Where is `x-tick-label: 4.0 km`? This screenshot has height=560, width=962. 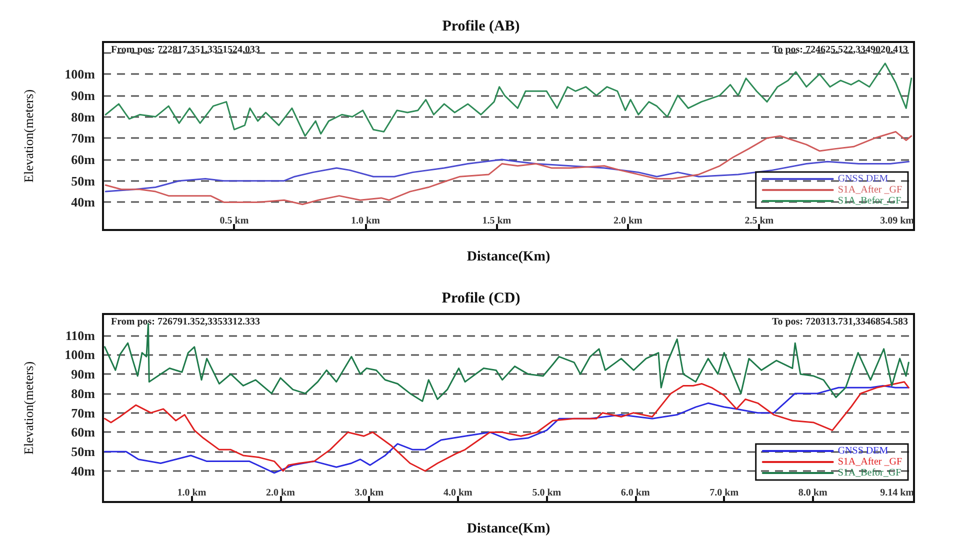
x-tick-label: 4.0 km is located at coordinates (458, 493).